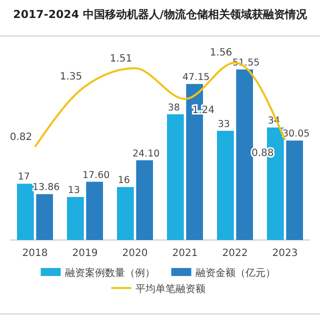 This screenshot has height=320, width=320. Describe the element at coordinates (174, 108) in the screenshot. I see `data-label: 38` at that location.